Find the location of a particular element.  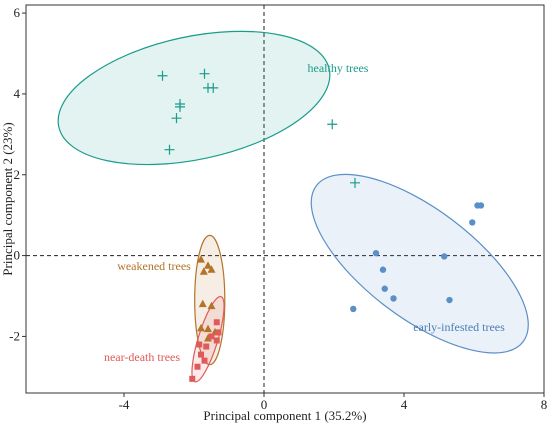

y-tick-label: 4 is located at coordinates (17, 93).